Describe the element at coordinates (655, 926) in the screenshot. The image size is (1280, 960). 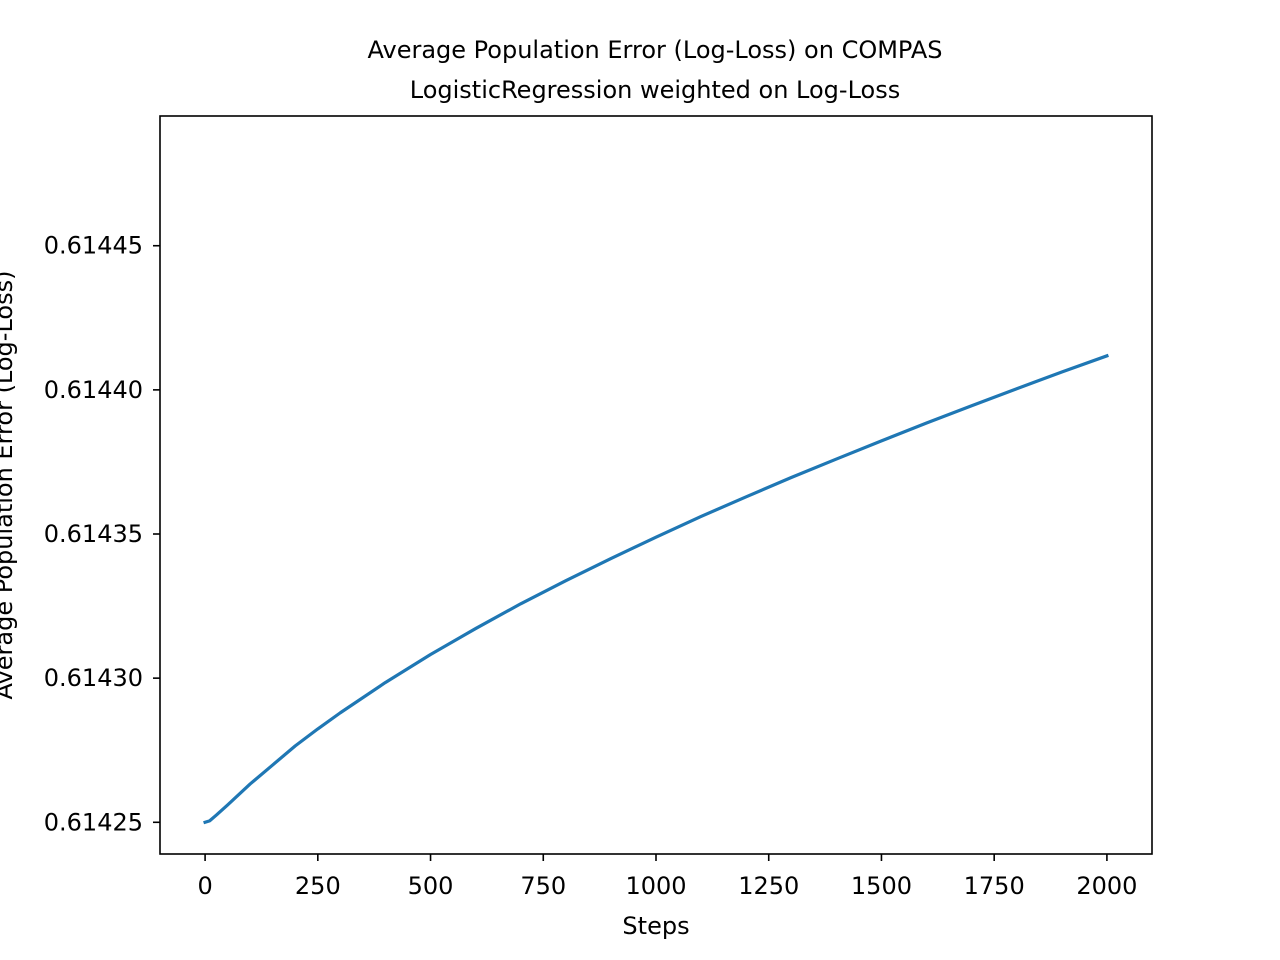
I see `x-axis-label: Steps` at that location.